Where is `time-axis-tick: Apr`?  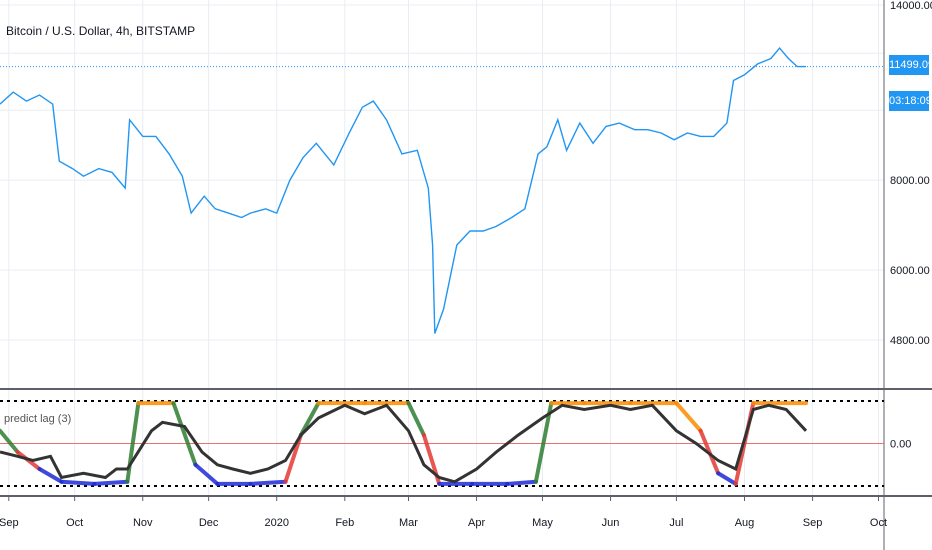
time-axis-tick: Apr is located at coordinates (476, 523).